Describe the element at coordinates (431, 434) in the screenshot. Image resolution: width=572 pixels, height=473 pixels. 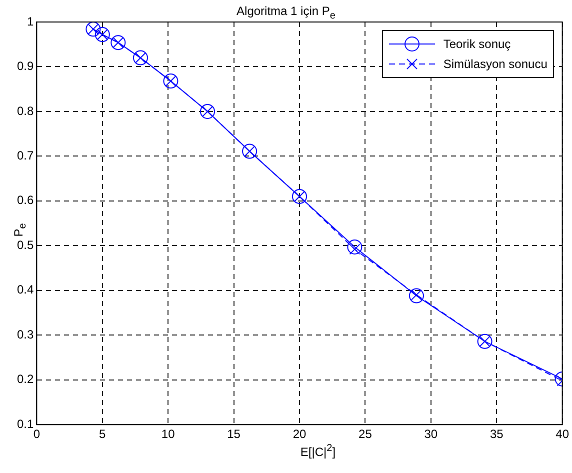
I see `x-tick-label: 30` at that location.